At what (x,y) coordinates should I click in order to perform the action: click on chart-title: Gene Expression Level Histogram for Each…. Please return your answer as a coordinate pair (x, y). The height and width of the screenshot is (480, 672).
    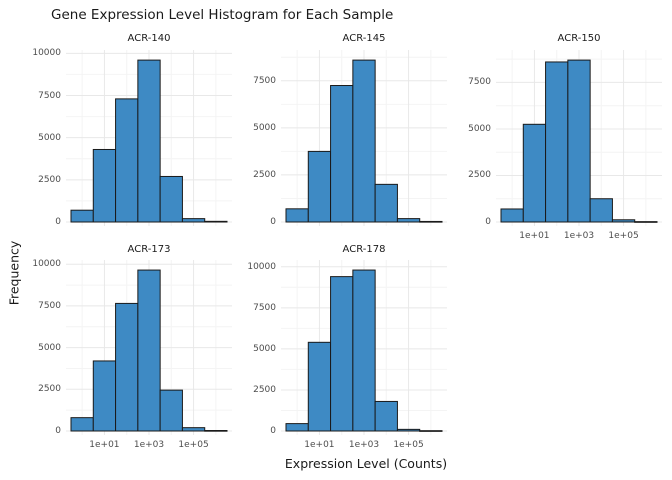
    Looking at the image, I should click on (222, 15).